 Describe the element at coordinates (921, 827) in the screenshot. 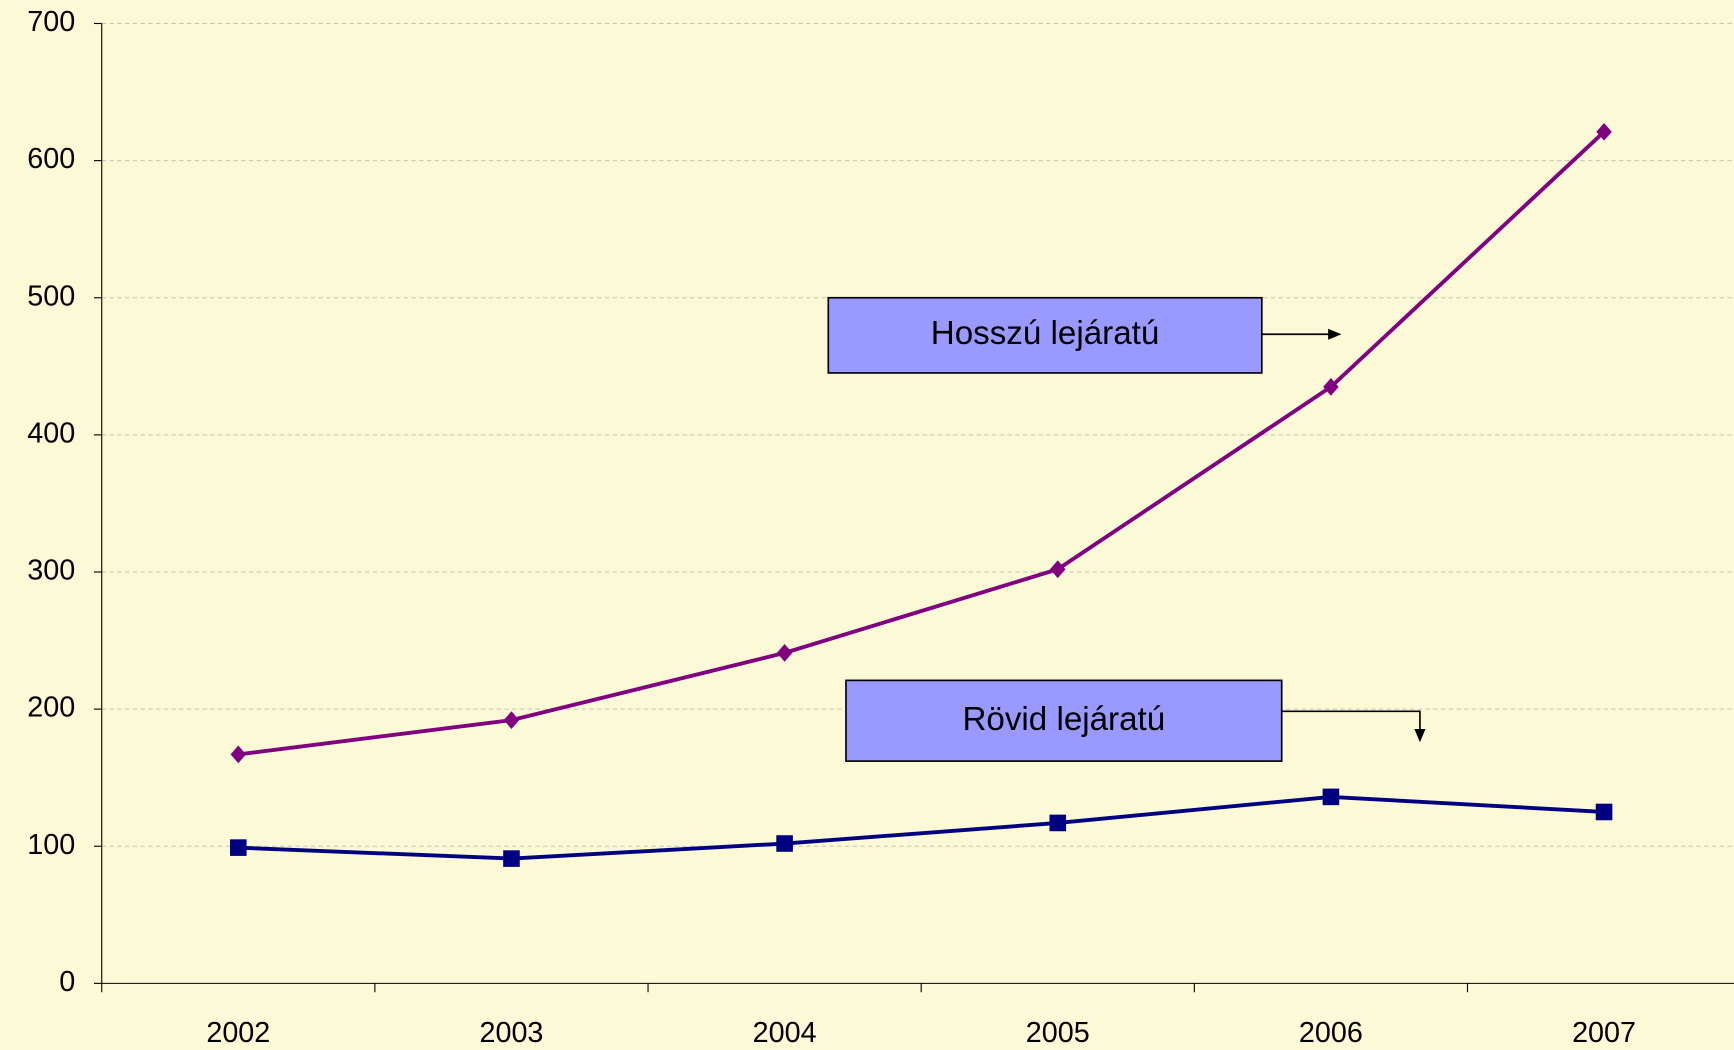

I see `series-line` at that location.